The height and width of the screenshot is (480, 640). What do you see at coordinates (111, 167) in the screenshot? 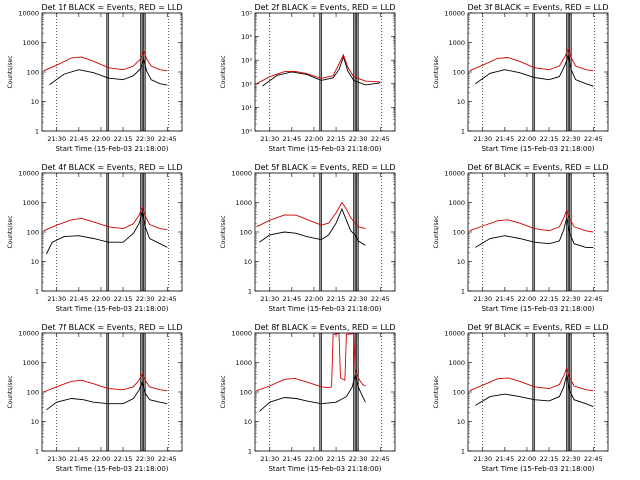
I see `panel-title: Det 4f BLACK = Events, RED = LLD` at bounding box center [111, 167].